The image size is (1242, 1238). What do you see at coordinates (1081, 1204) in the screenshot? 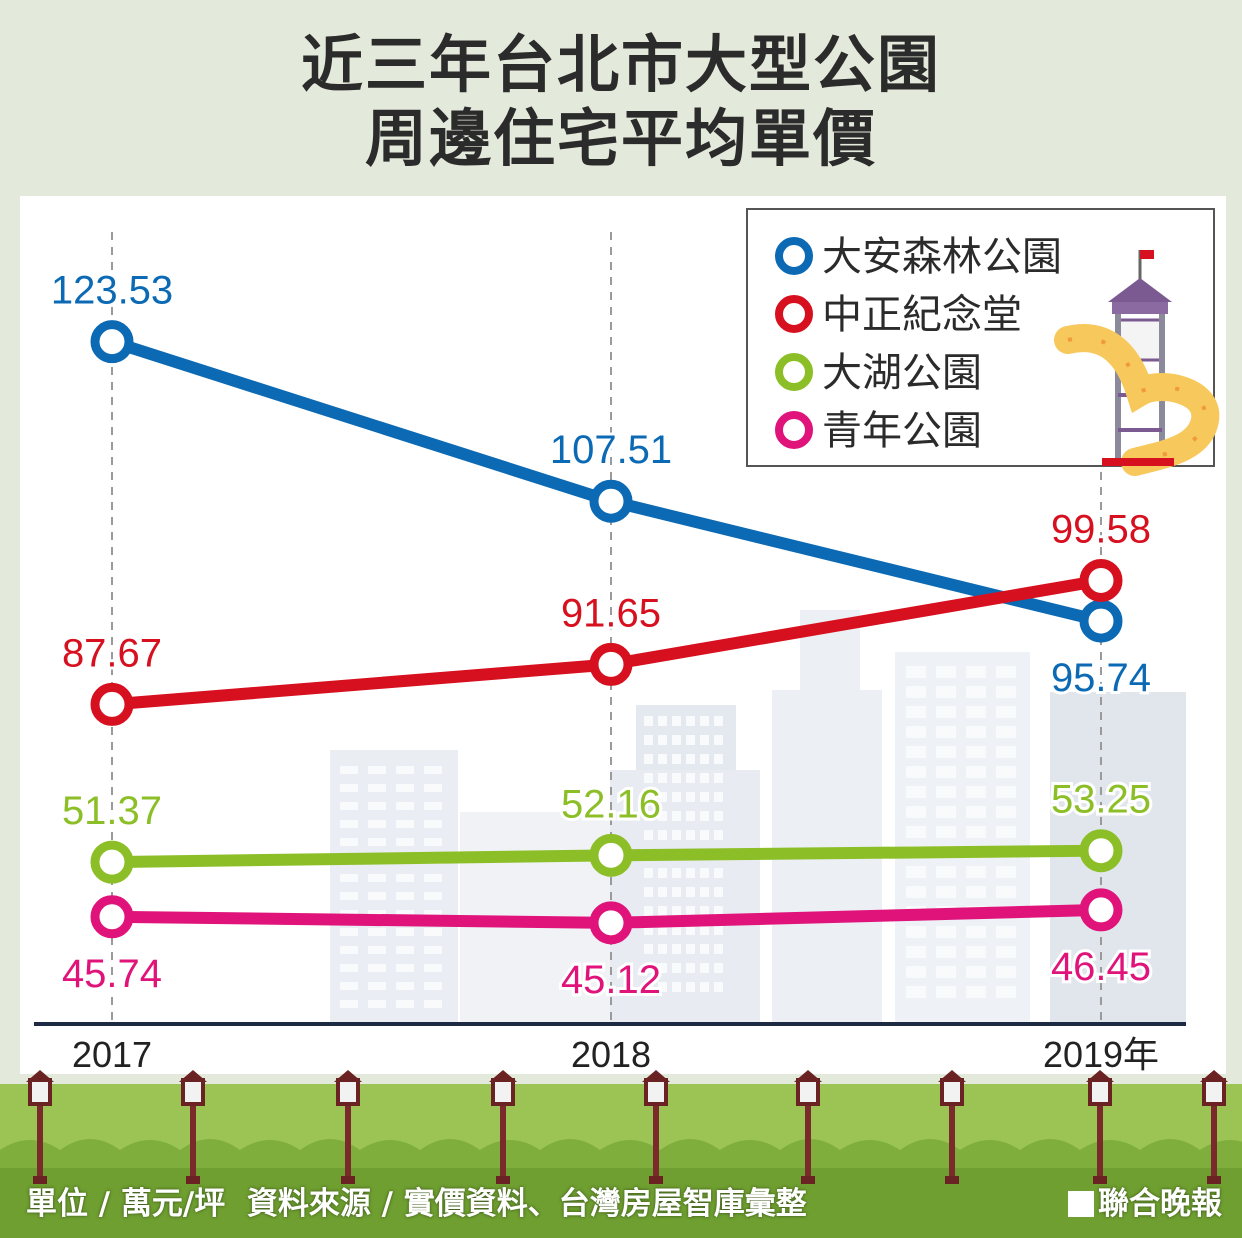
I see `square-icon` at bounding box center [1081, 1204].